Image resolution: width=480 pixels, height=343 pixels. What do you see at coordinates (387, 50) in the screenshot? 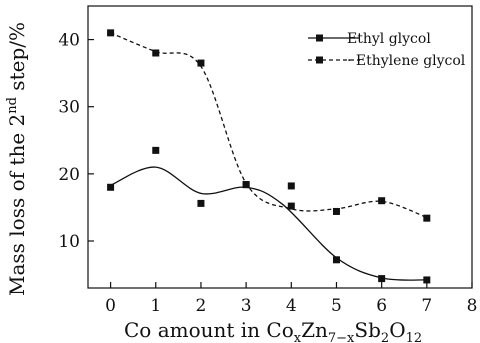
I see `legend: Ethyl glycol · Ethylene glycol` at bounding box center [387, 50].